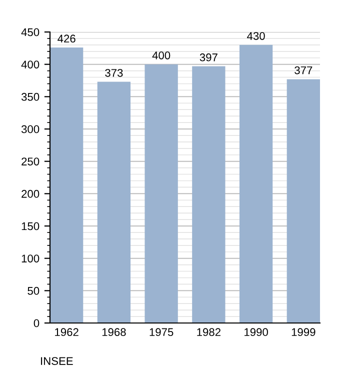 Image resolution: width=350 pixels, height=373 pixels. Describe the element at coordinates (208, 332) in the screenshot. I see `x-tick-label: 1982` at that location.